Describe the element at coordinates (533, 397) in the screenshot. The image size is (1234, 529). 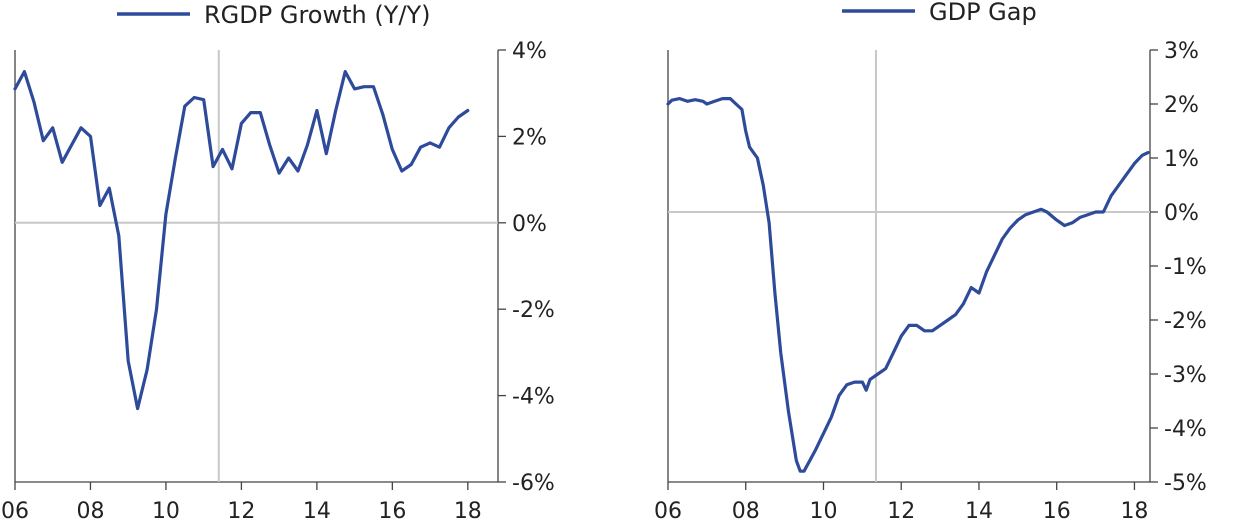
I see `chart-0-y-tick-label: -4%` at that location.